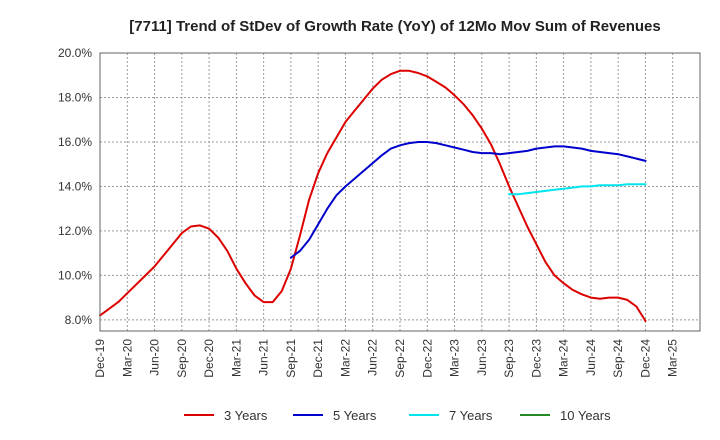 Image resolution: width=720 pixels, height=440 pixels. I want to click on legend-item: 5 Years, so click(335, 415).